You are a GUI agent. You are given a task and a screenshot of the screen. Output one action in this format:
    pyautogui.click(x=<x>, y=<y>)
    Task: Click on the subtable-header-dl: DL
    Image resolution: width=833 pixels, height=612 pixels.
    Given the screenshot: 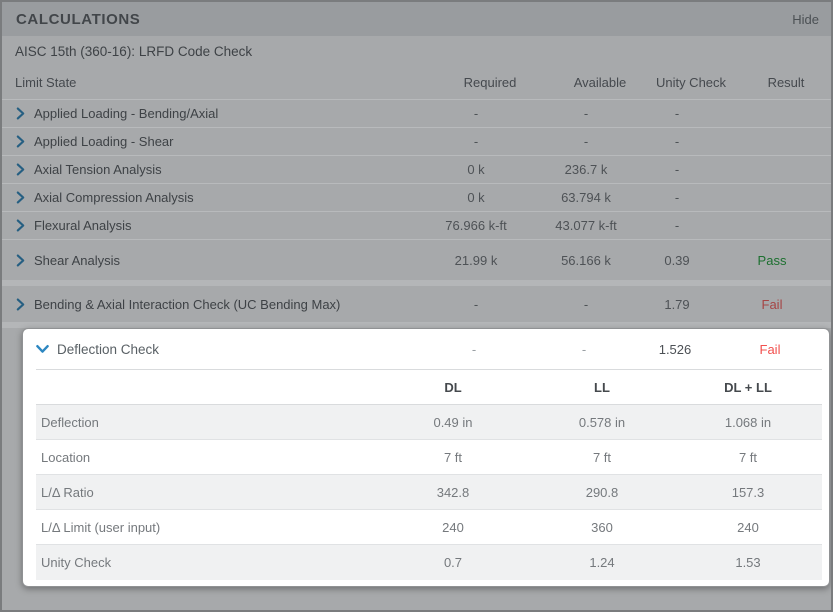 What is the action you would take?
    pyautogui.click(x=453, y=387)
    